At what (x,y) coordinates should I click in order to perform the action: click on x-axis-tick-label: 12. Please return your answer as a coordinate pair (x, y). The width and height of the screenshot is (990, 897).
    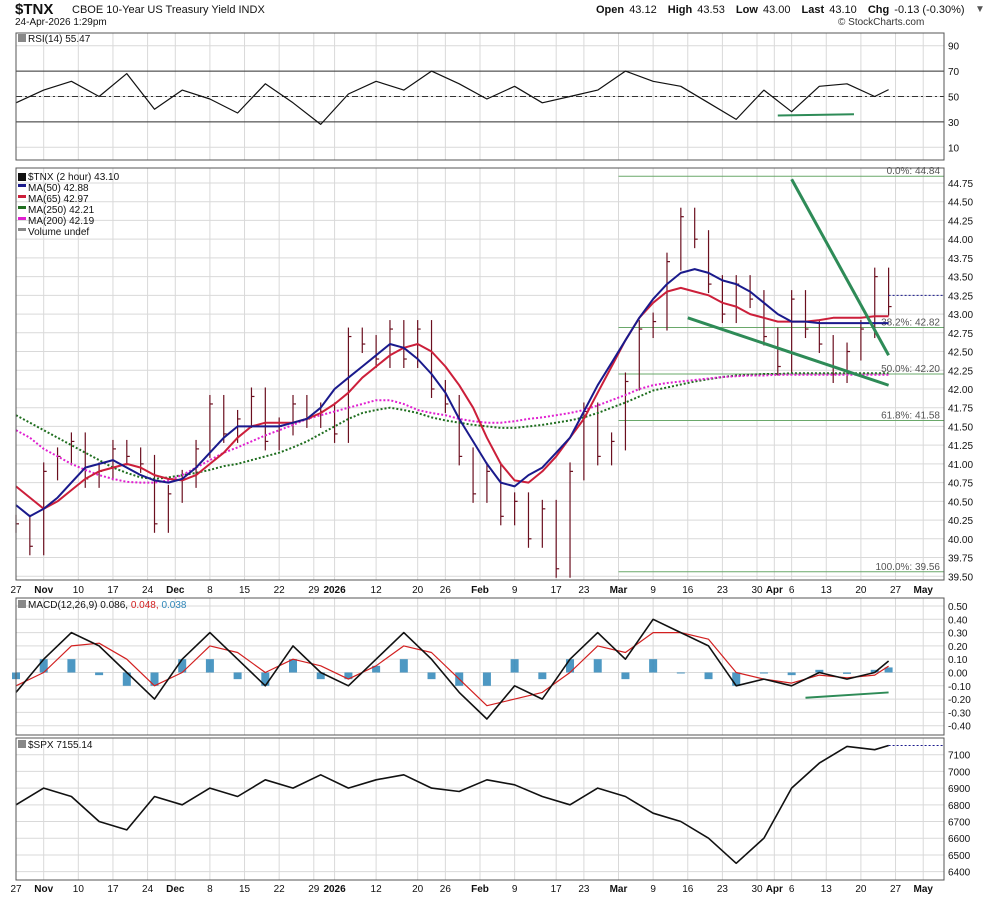
    Looking at the image, I should click on (377, 889).